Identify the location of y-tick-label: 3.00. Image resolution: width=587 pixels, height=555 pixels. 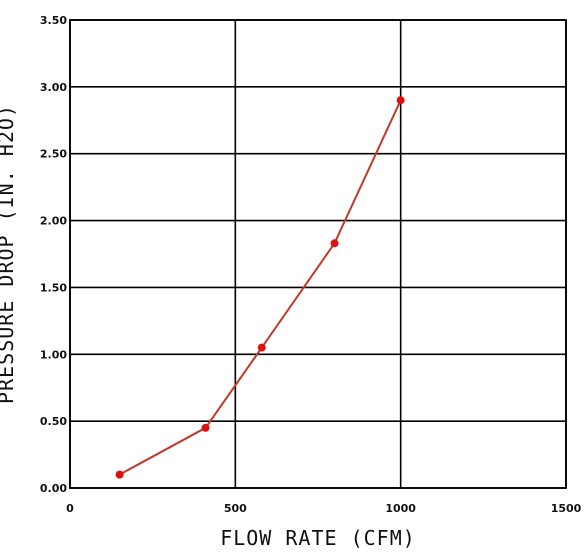
(53, 87).